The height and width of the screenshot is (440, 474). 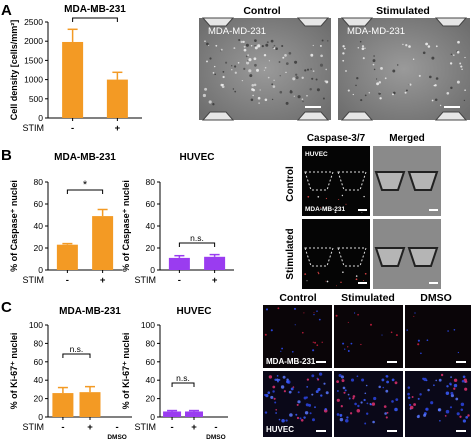 I want to click on significance-bracket, so click(x=85, y=191).